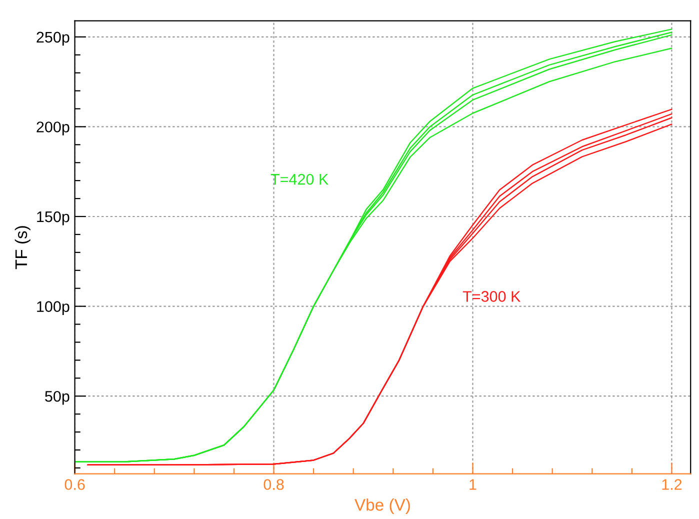  What do you see at coordinates (382, 506) in the screenshot?
I see `x-axis-title: Vbe (V)` at bounding box center [382, 506].